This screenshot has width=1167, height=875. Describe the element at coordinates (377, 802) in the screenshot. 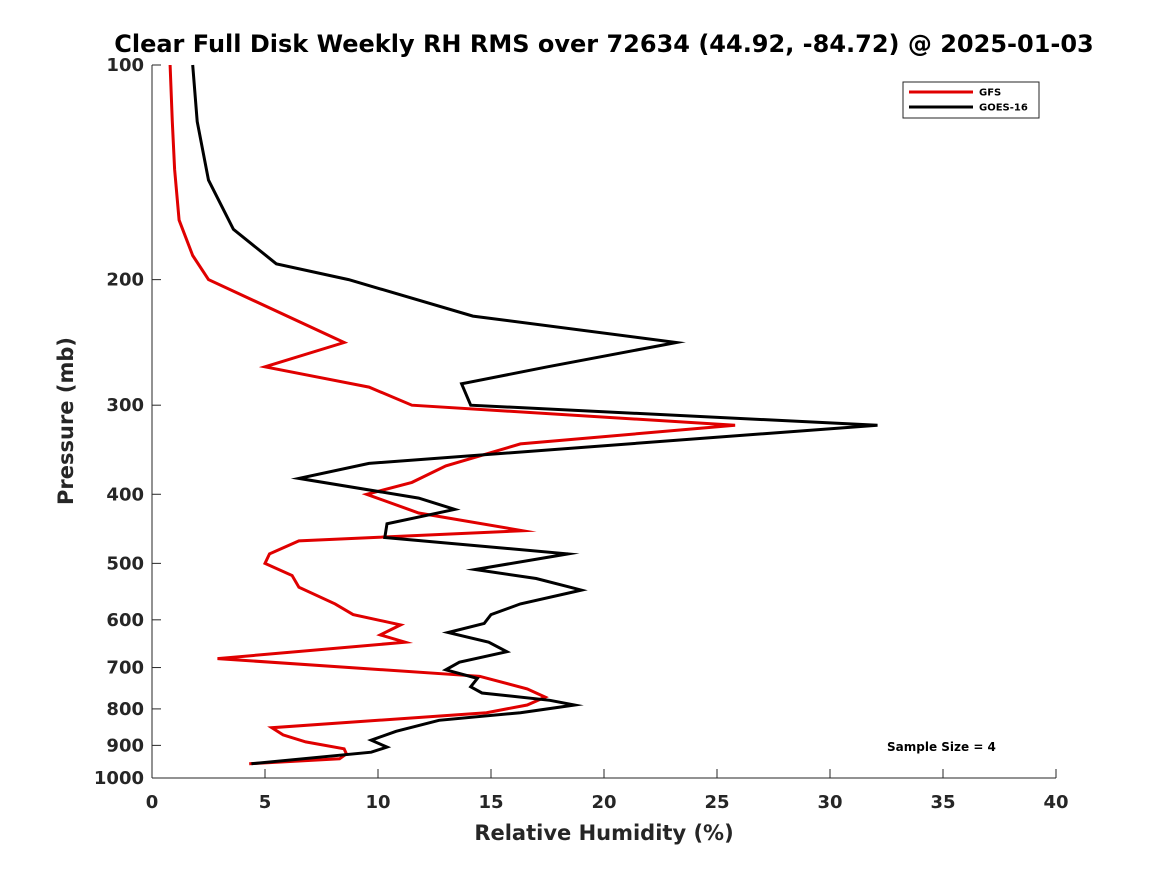

I see `x-tick-label: 10` at that location.